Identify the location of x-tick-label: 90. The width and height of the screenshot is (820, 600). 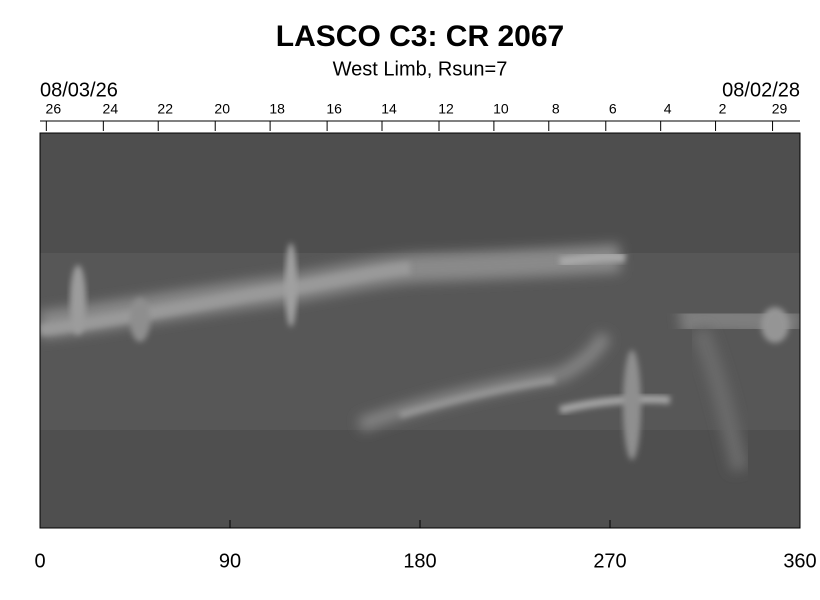
(230, 561).